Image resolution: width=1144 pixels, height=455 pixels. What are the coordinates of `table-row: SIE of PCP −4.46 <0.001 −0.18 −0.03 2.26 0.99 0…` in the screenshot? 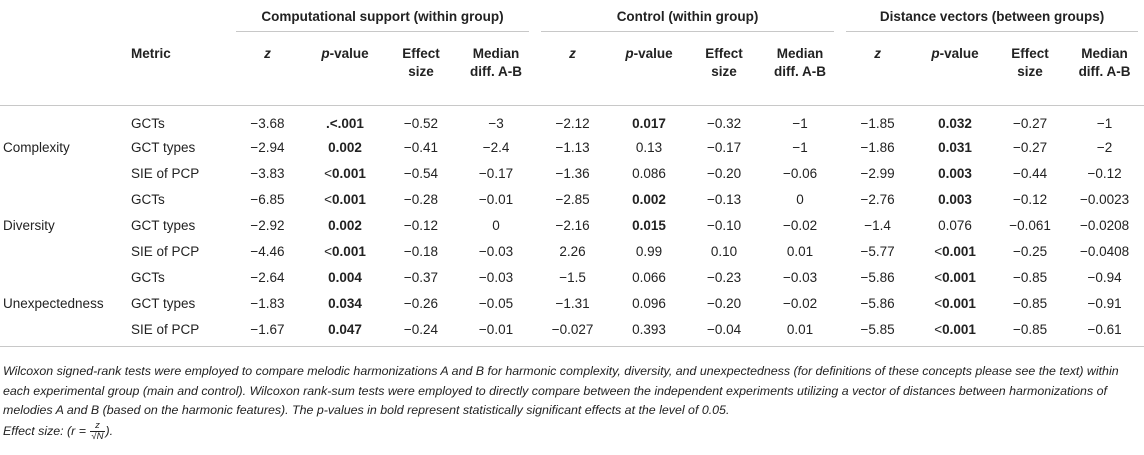 It's located at (572, 251).